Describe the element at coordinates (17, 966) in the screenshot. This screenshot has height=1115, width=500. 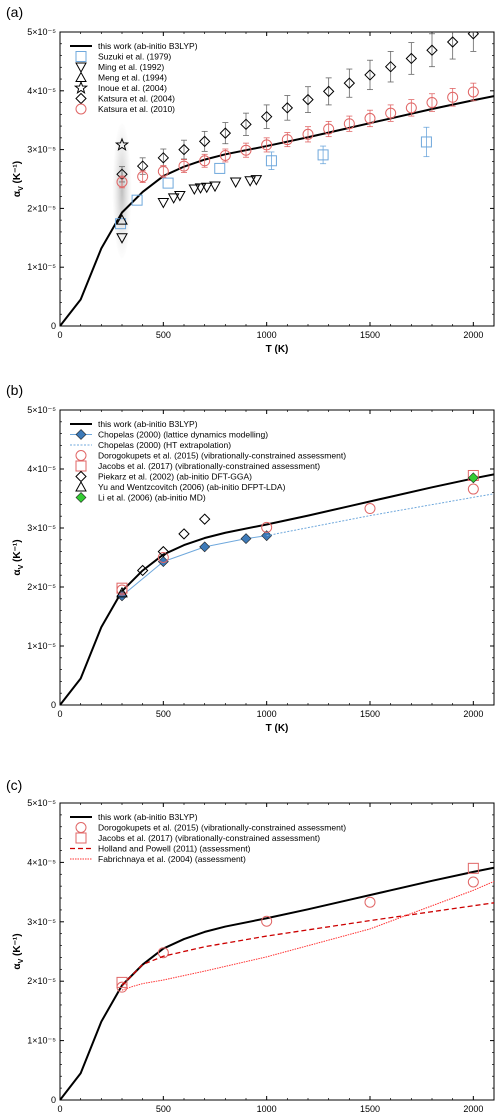
I see `y-axis-symbol: α` at that location.